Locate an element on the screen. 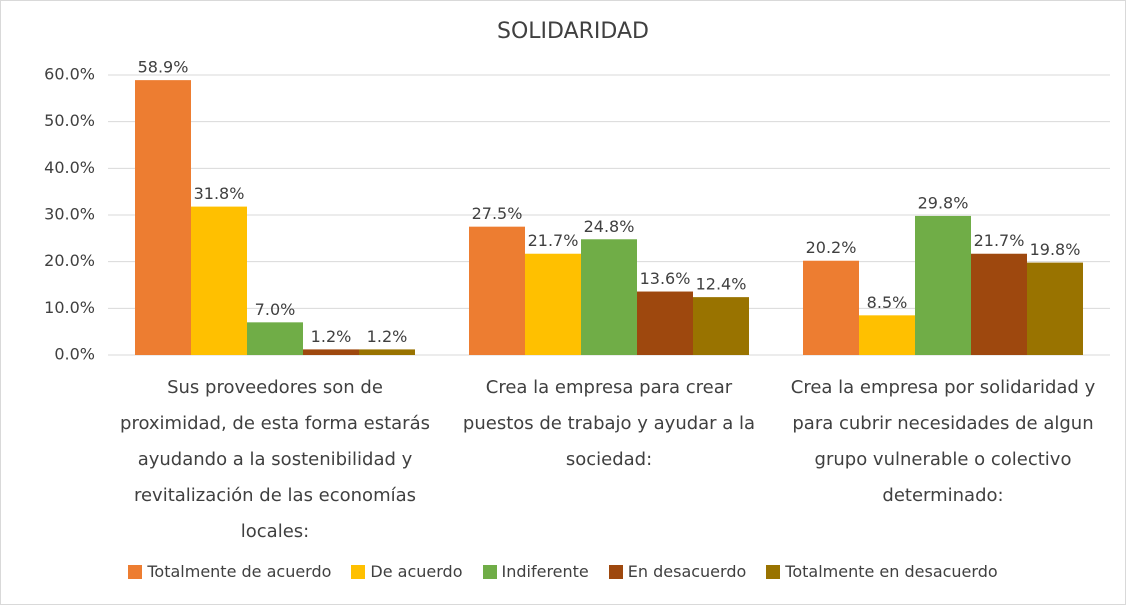 The width and height of the screenshot is (1126, 605). data-label: 7.0% is located at coordinates (275, 309).